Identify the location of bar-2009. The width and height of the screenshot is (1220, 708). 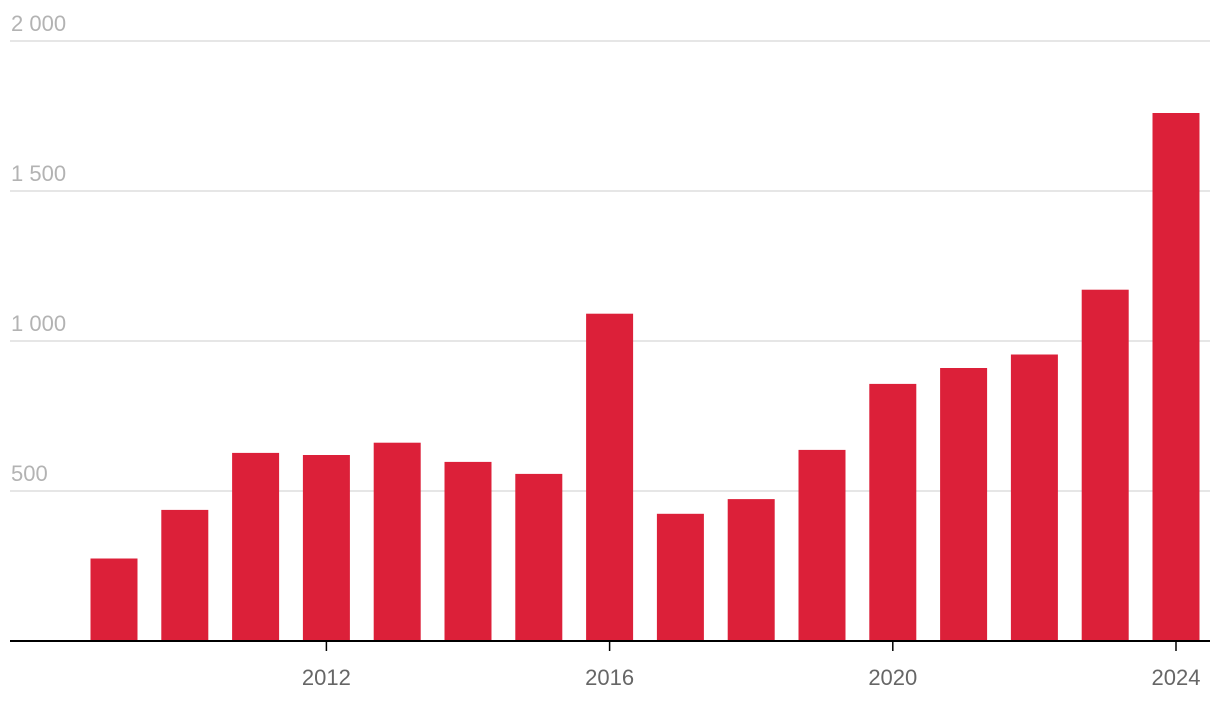
(114, 599).